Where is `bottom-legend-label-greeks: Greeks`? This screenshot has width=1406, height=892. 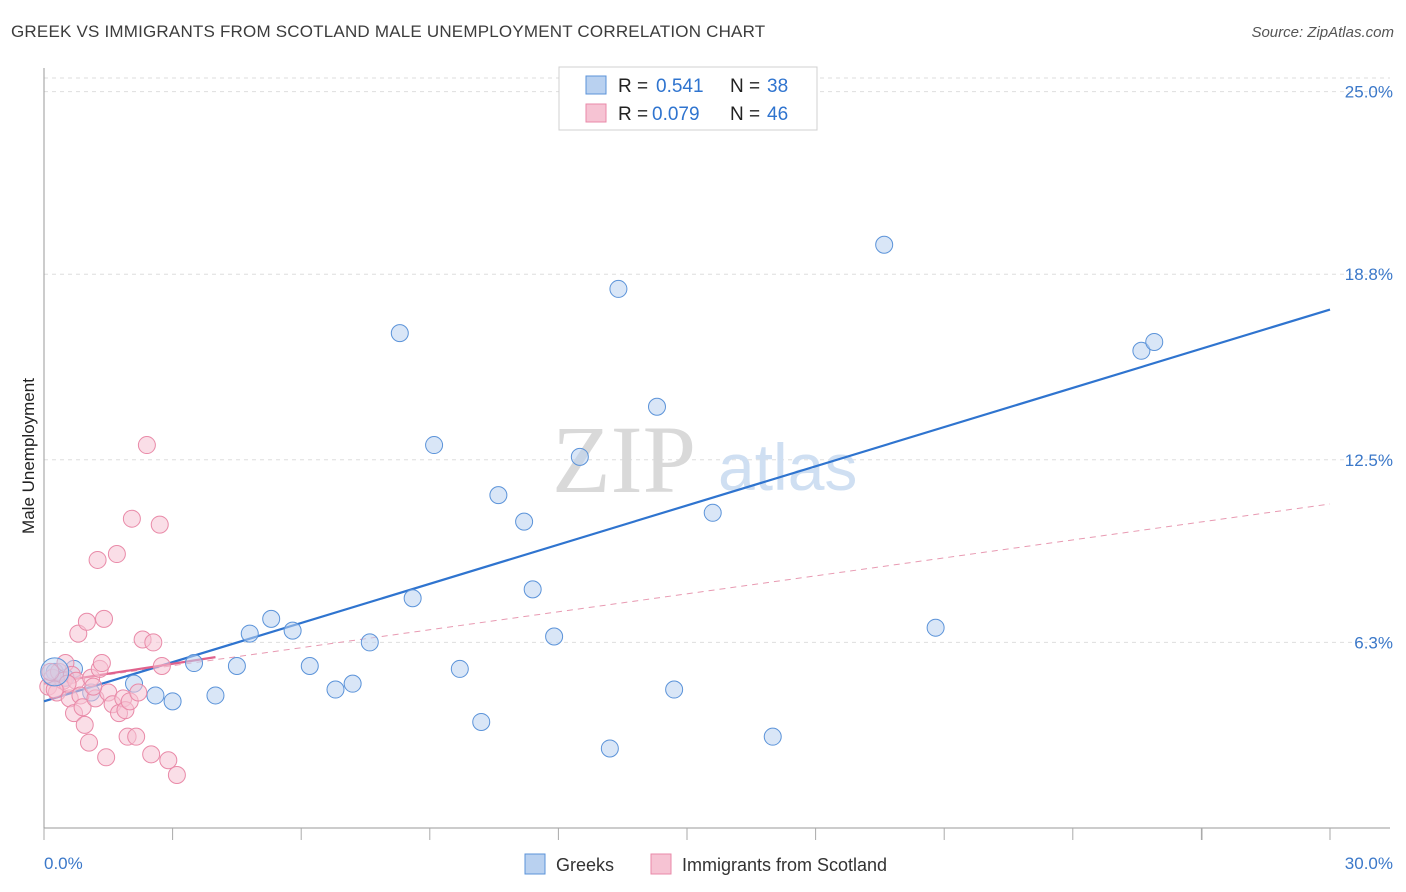 bottom-legend-label-greeks: Greeks is located at coordinates (585, 865).